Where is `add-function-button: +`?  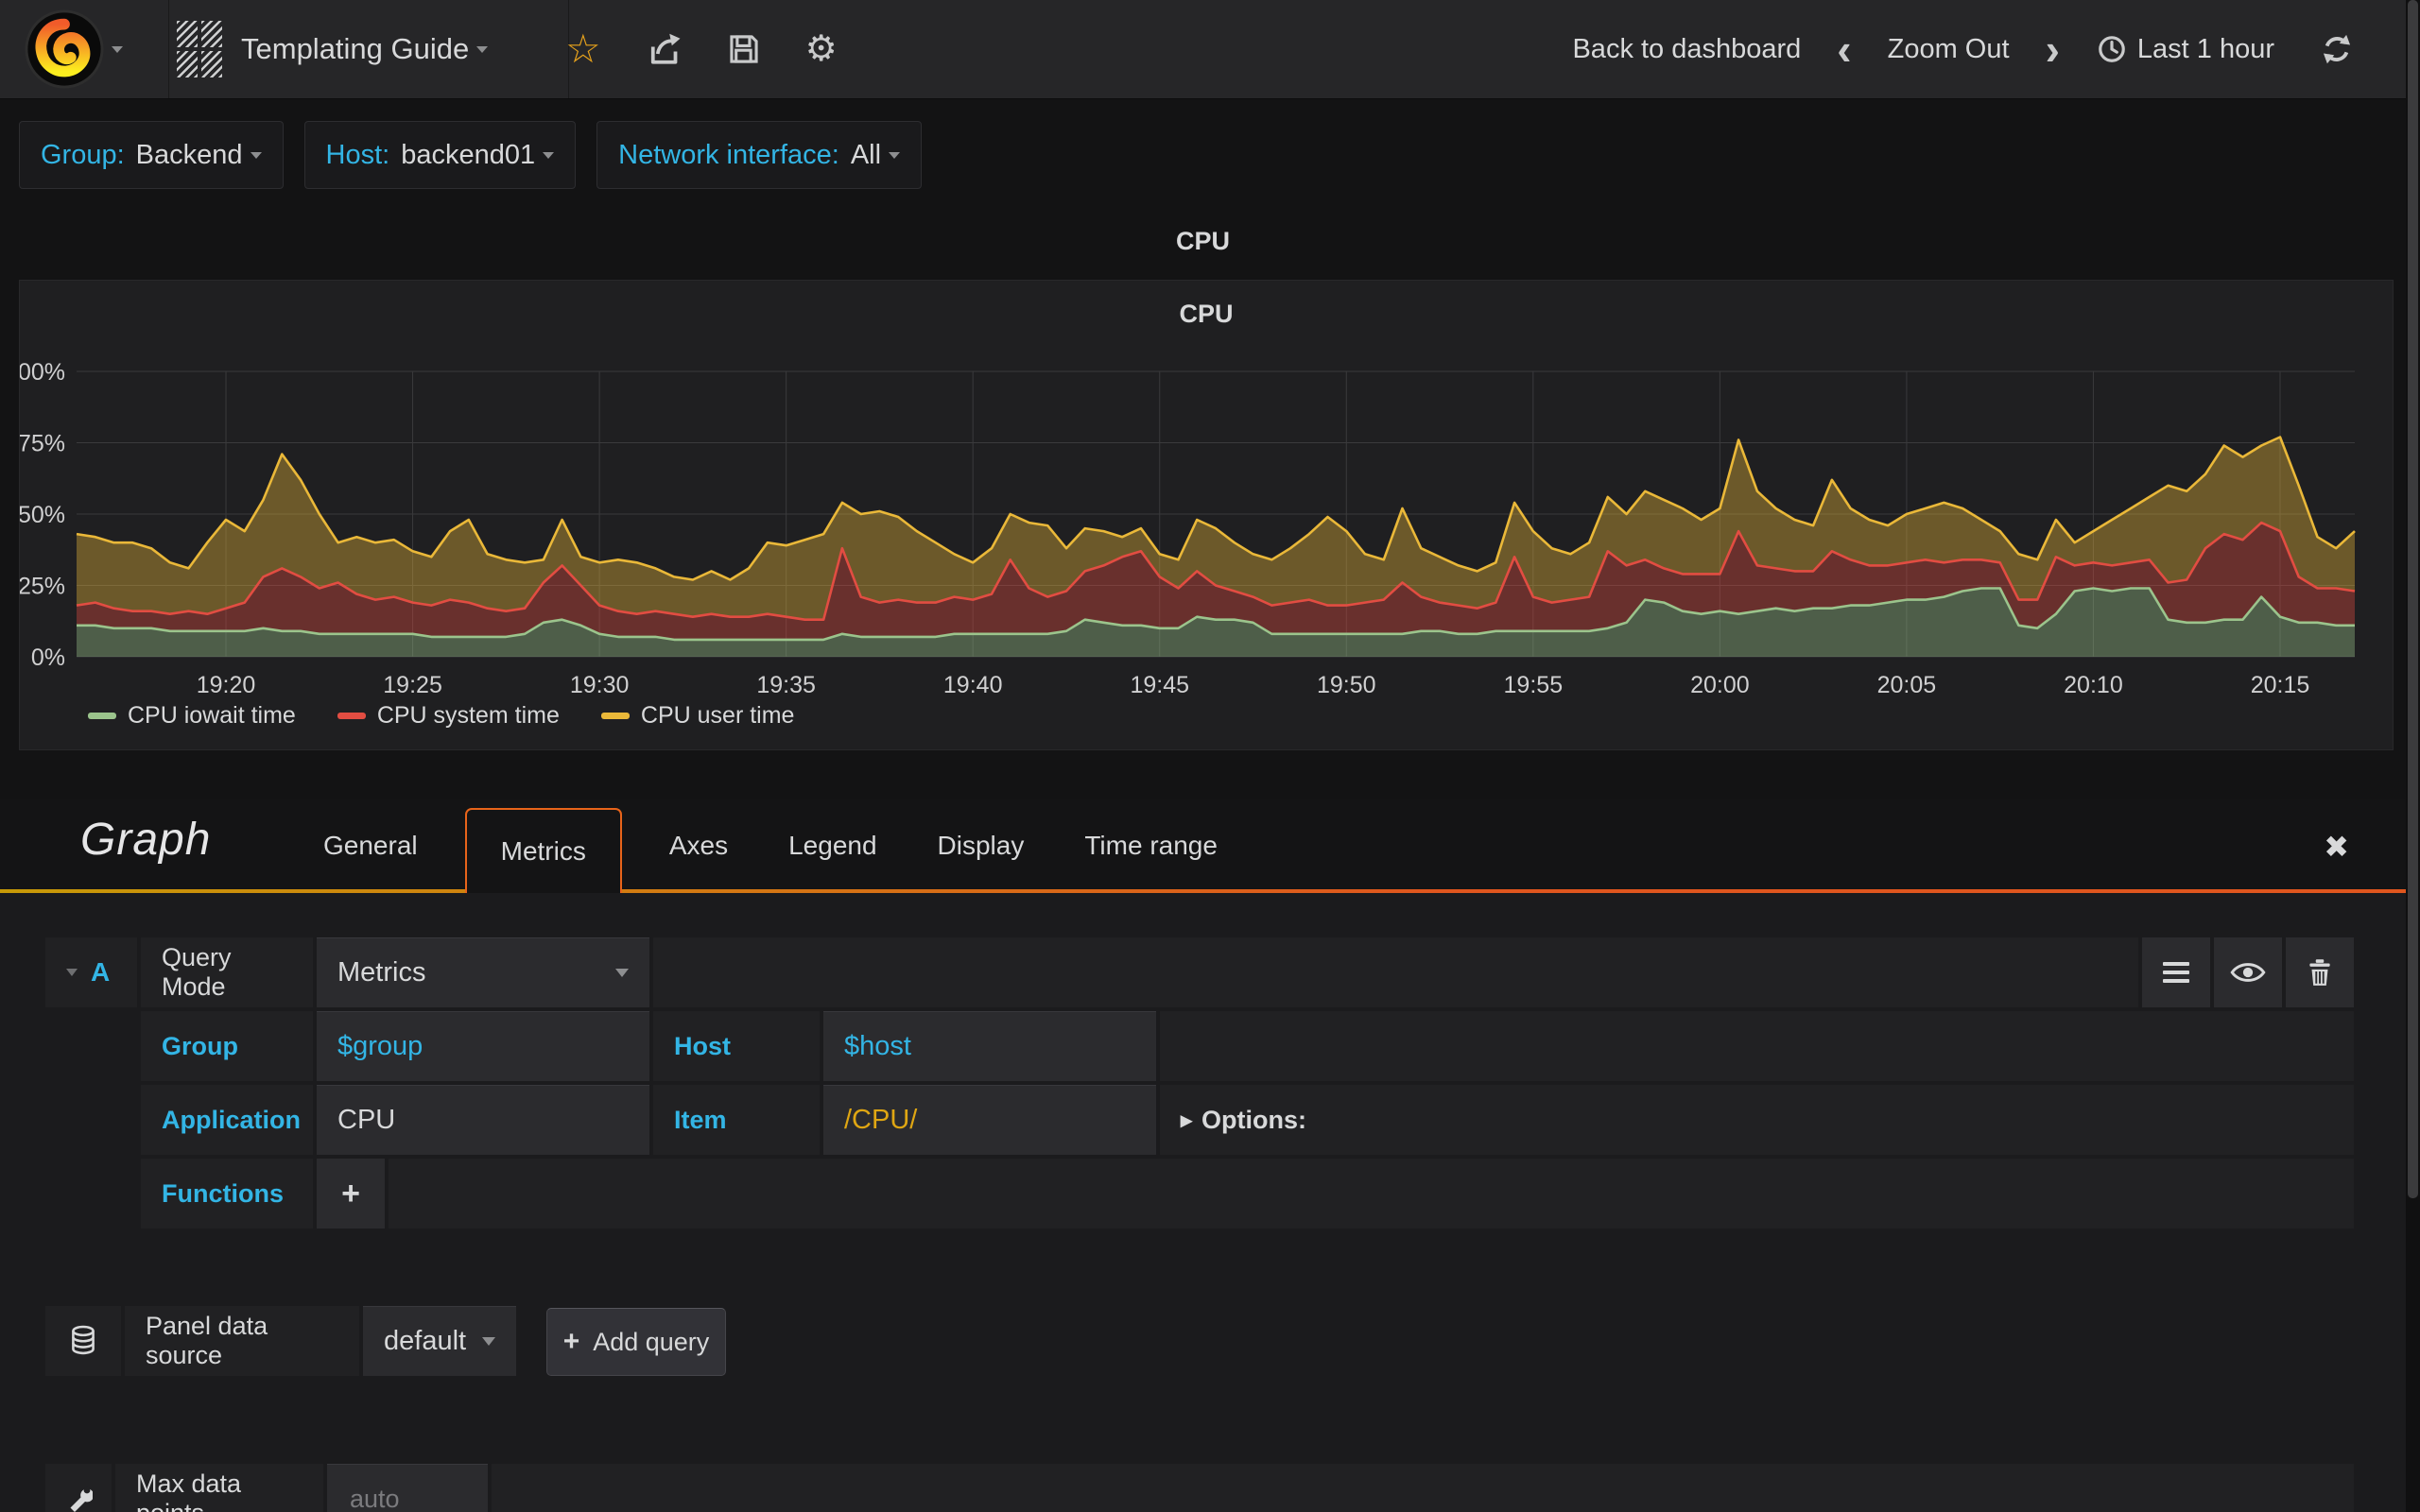 add-function-button: + is located at coordinates (351, 1193).